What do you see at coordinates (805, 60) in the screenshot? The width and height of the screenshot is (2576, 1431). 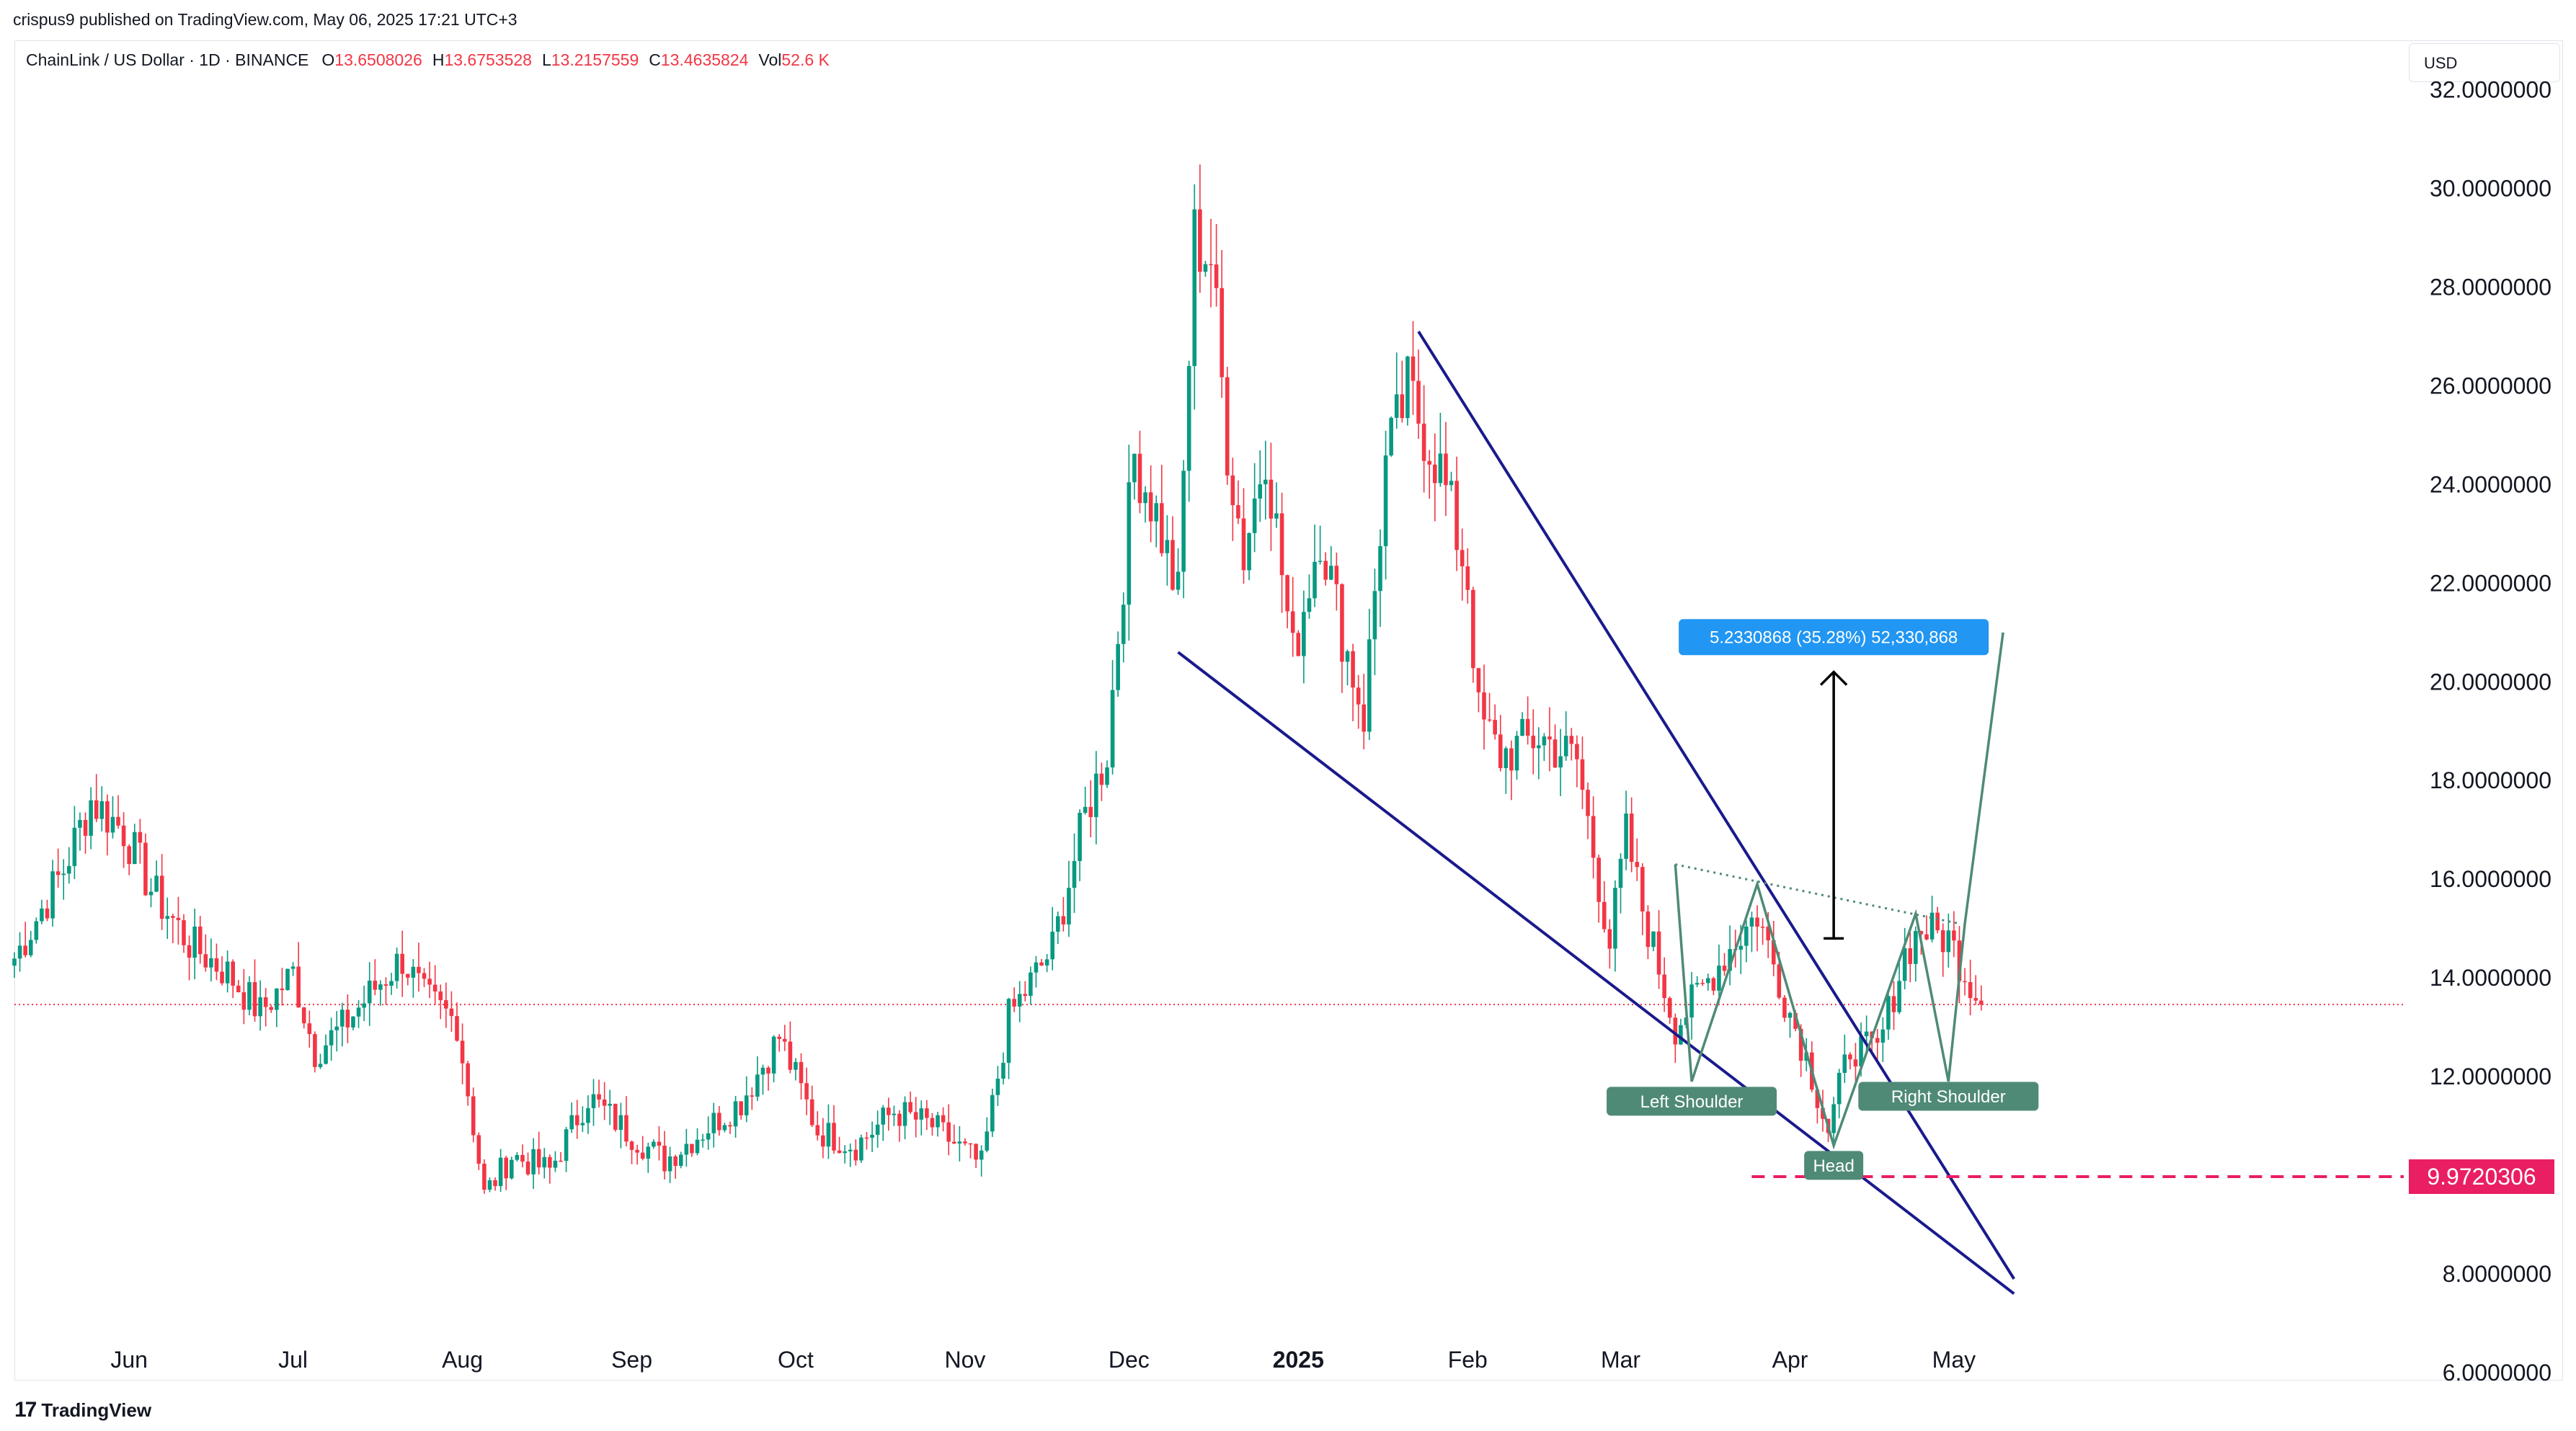 I see `volume-value: 52.6 K` at bounding box center [805, 60].